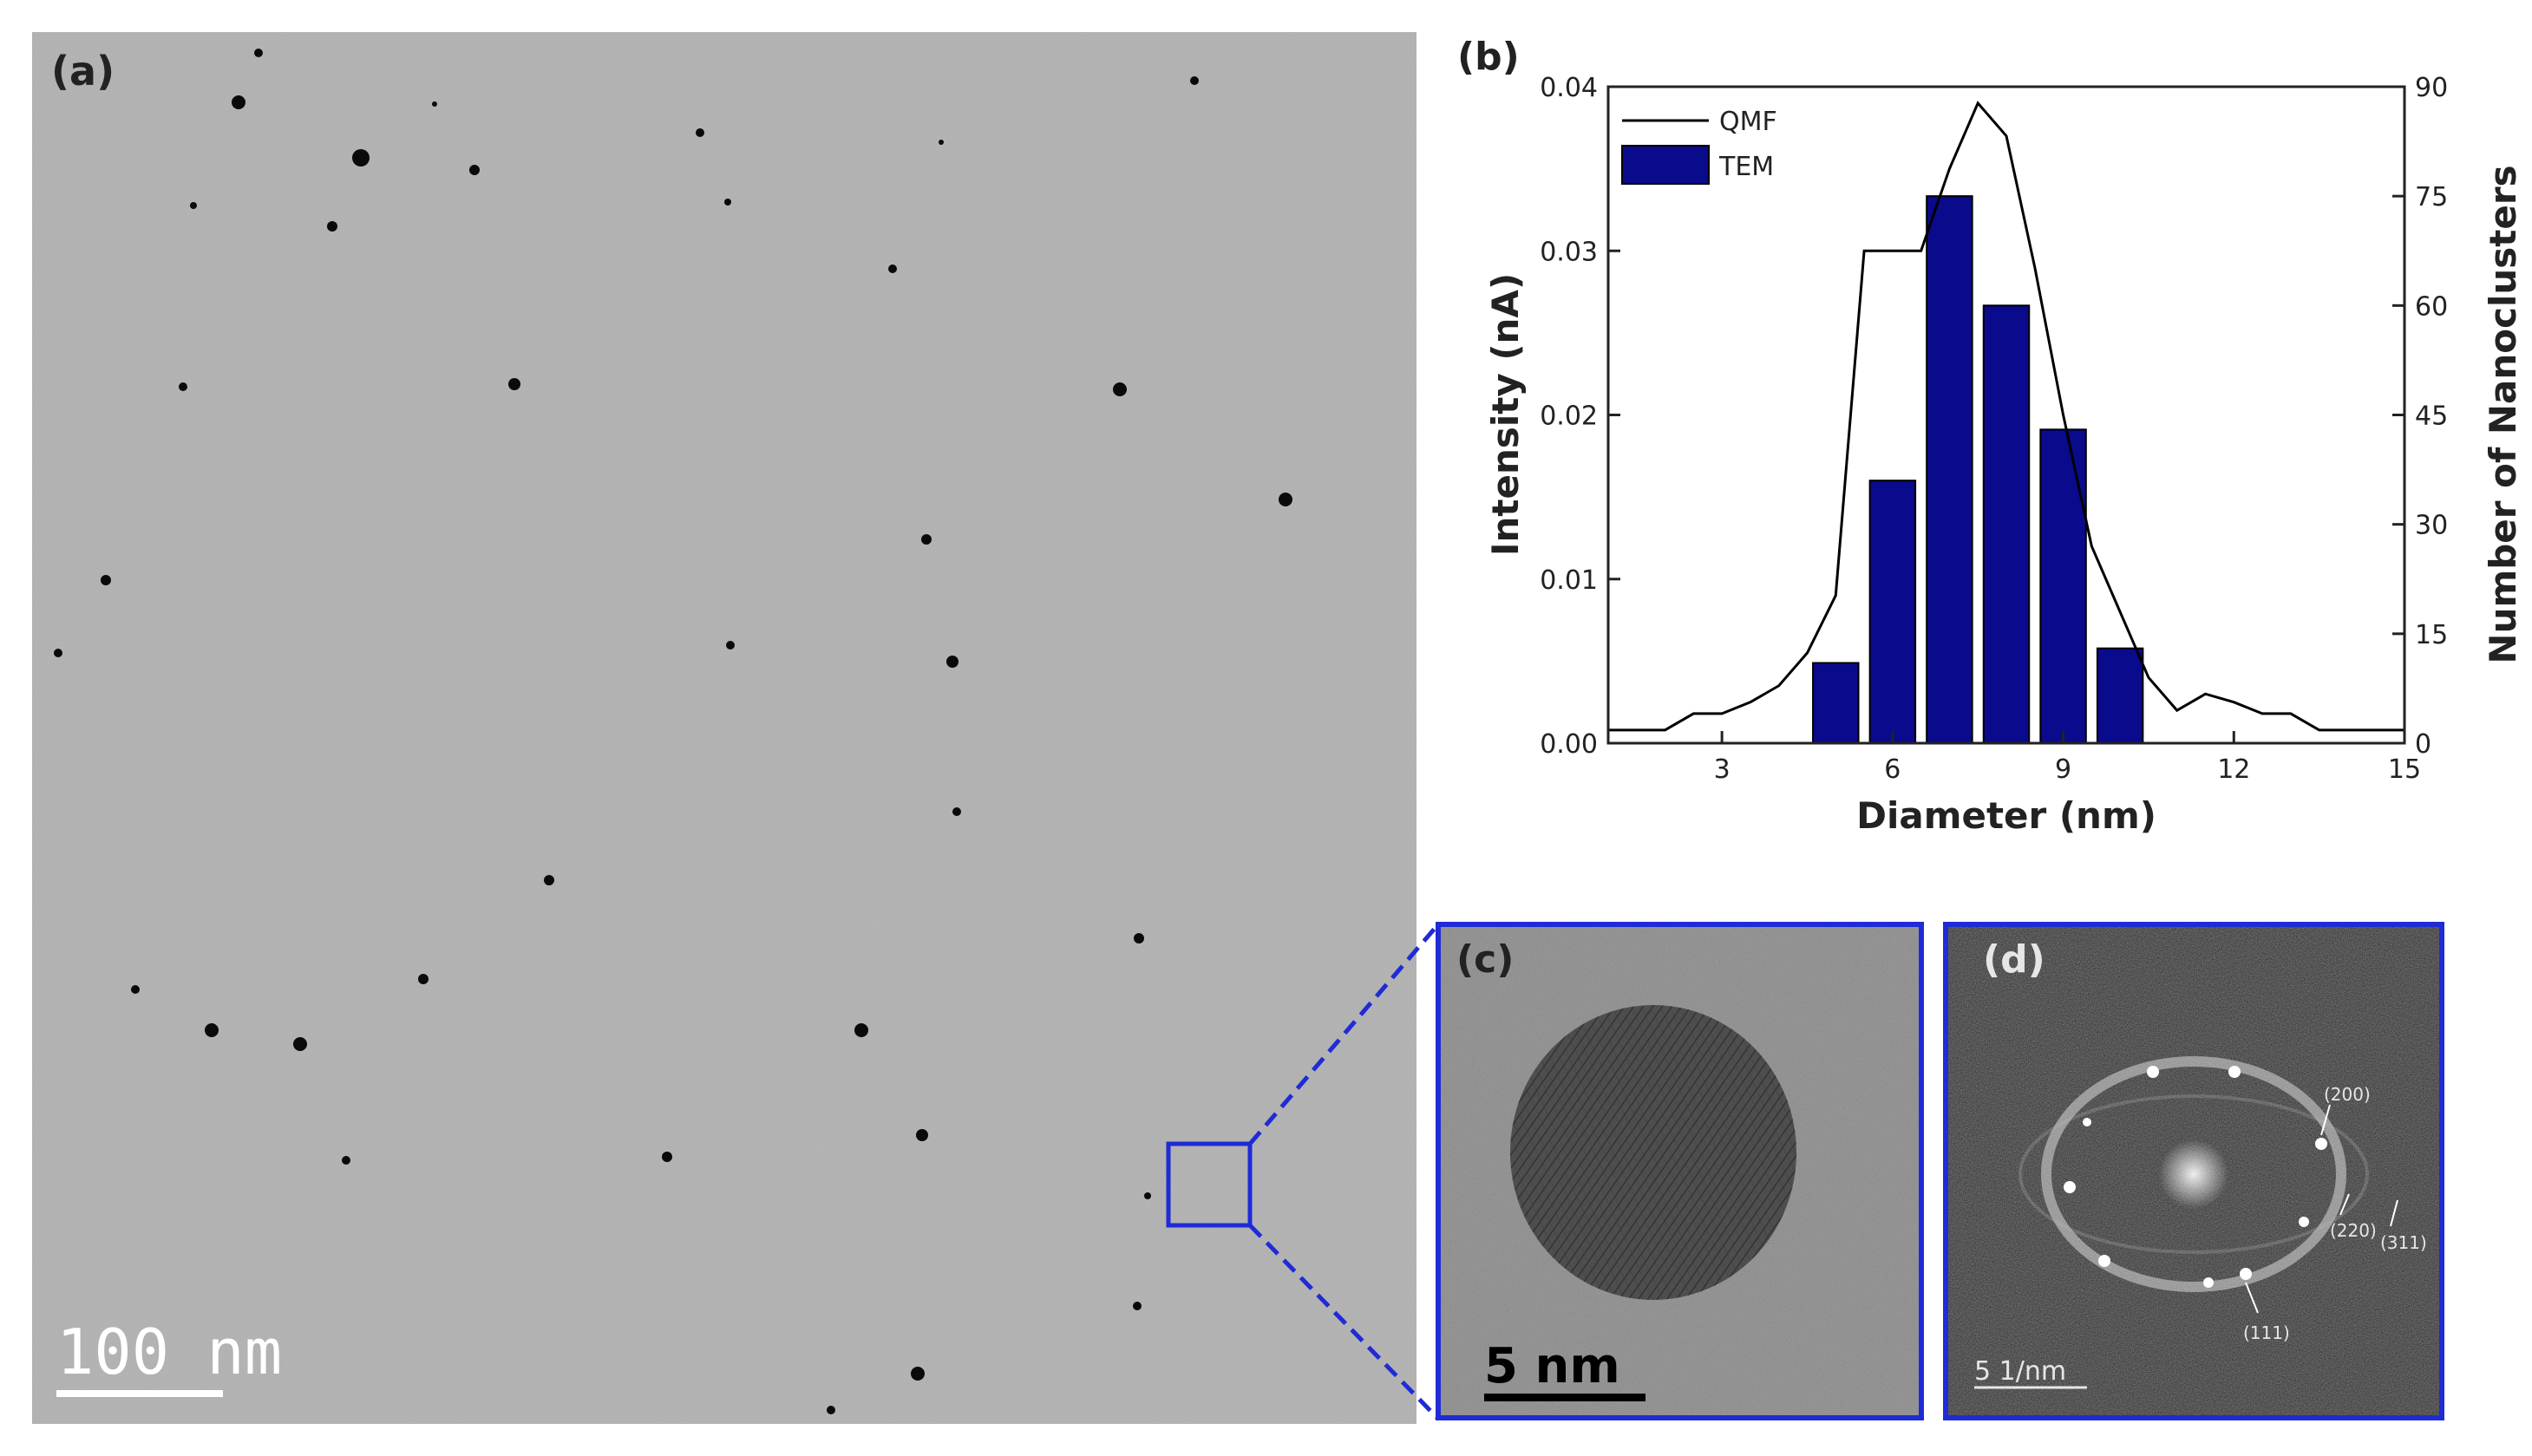  I want to click on central-spot, so click(2193, 1174).